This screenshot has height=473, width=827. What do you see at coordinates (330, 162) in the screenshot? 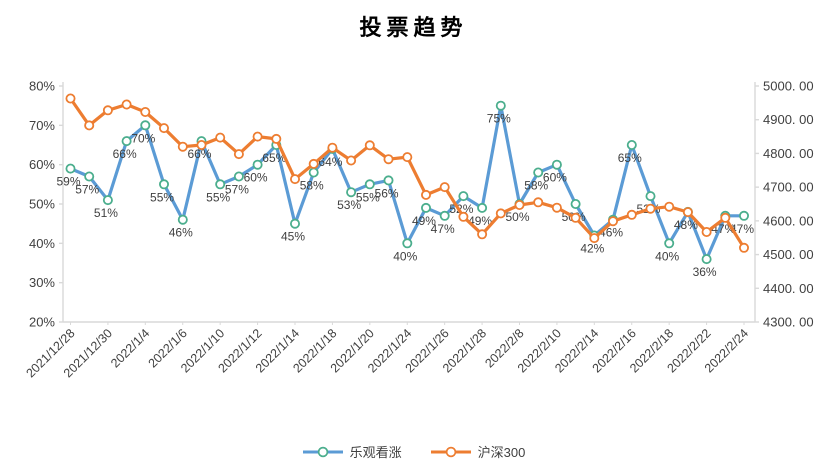
I see `data-point-label: 64%` at bounding box center [330, 162].